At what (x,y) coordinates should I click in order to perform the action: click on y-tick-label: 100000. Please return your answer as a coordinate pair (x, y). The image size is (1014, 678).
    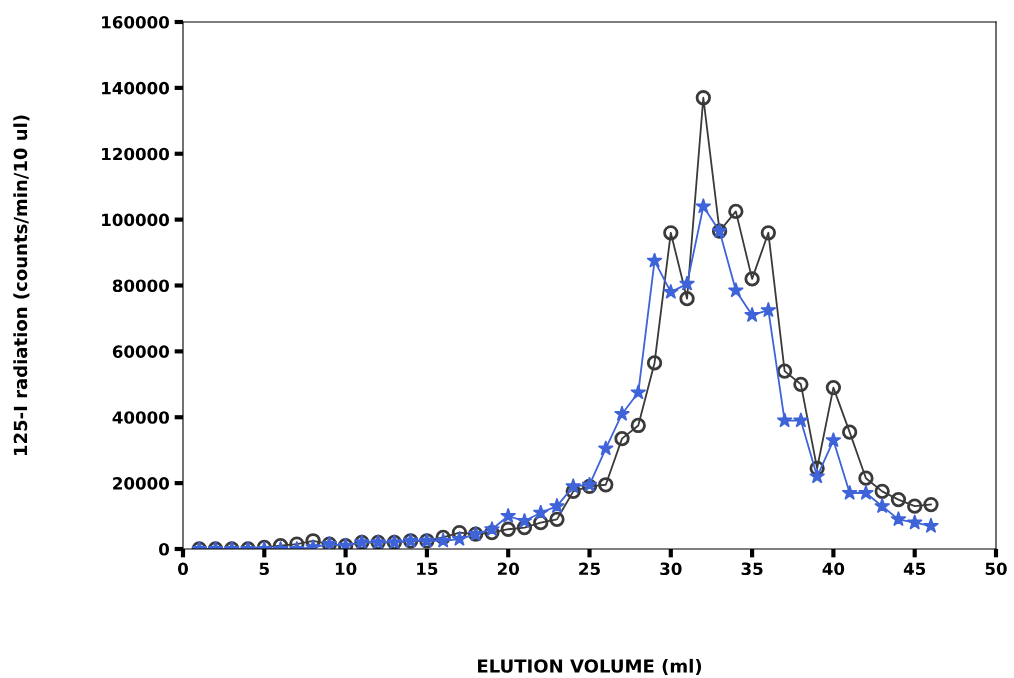
    Looking at the image, I should click on (136, 220).